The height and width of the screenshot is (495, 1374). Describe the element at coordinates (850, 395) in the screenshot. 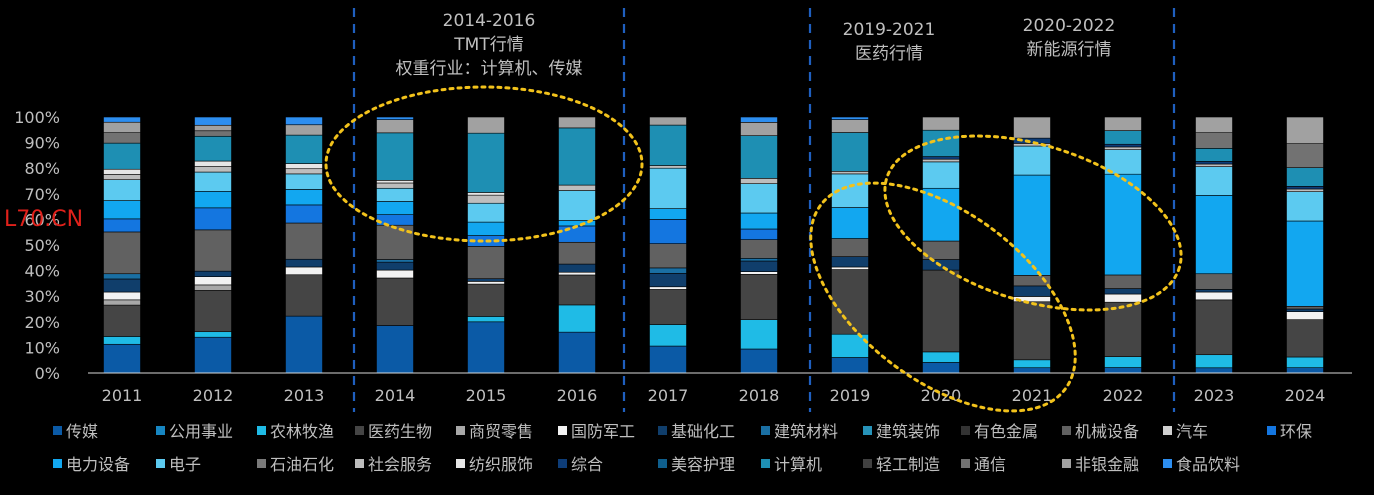

I see `x-tick-label: 2019` at that location.